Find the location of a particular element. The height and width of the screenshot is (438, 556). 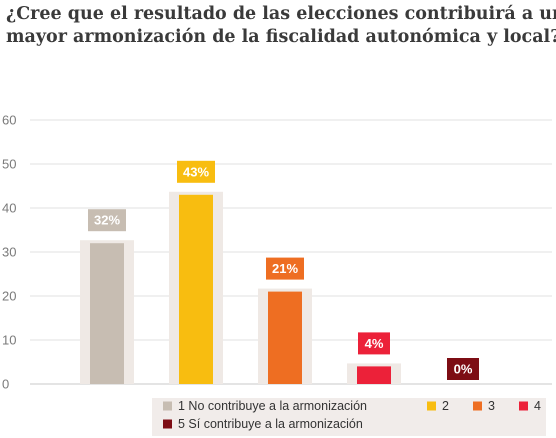

data-label-3: 21% is located at coordinates (285, 268).